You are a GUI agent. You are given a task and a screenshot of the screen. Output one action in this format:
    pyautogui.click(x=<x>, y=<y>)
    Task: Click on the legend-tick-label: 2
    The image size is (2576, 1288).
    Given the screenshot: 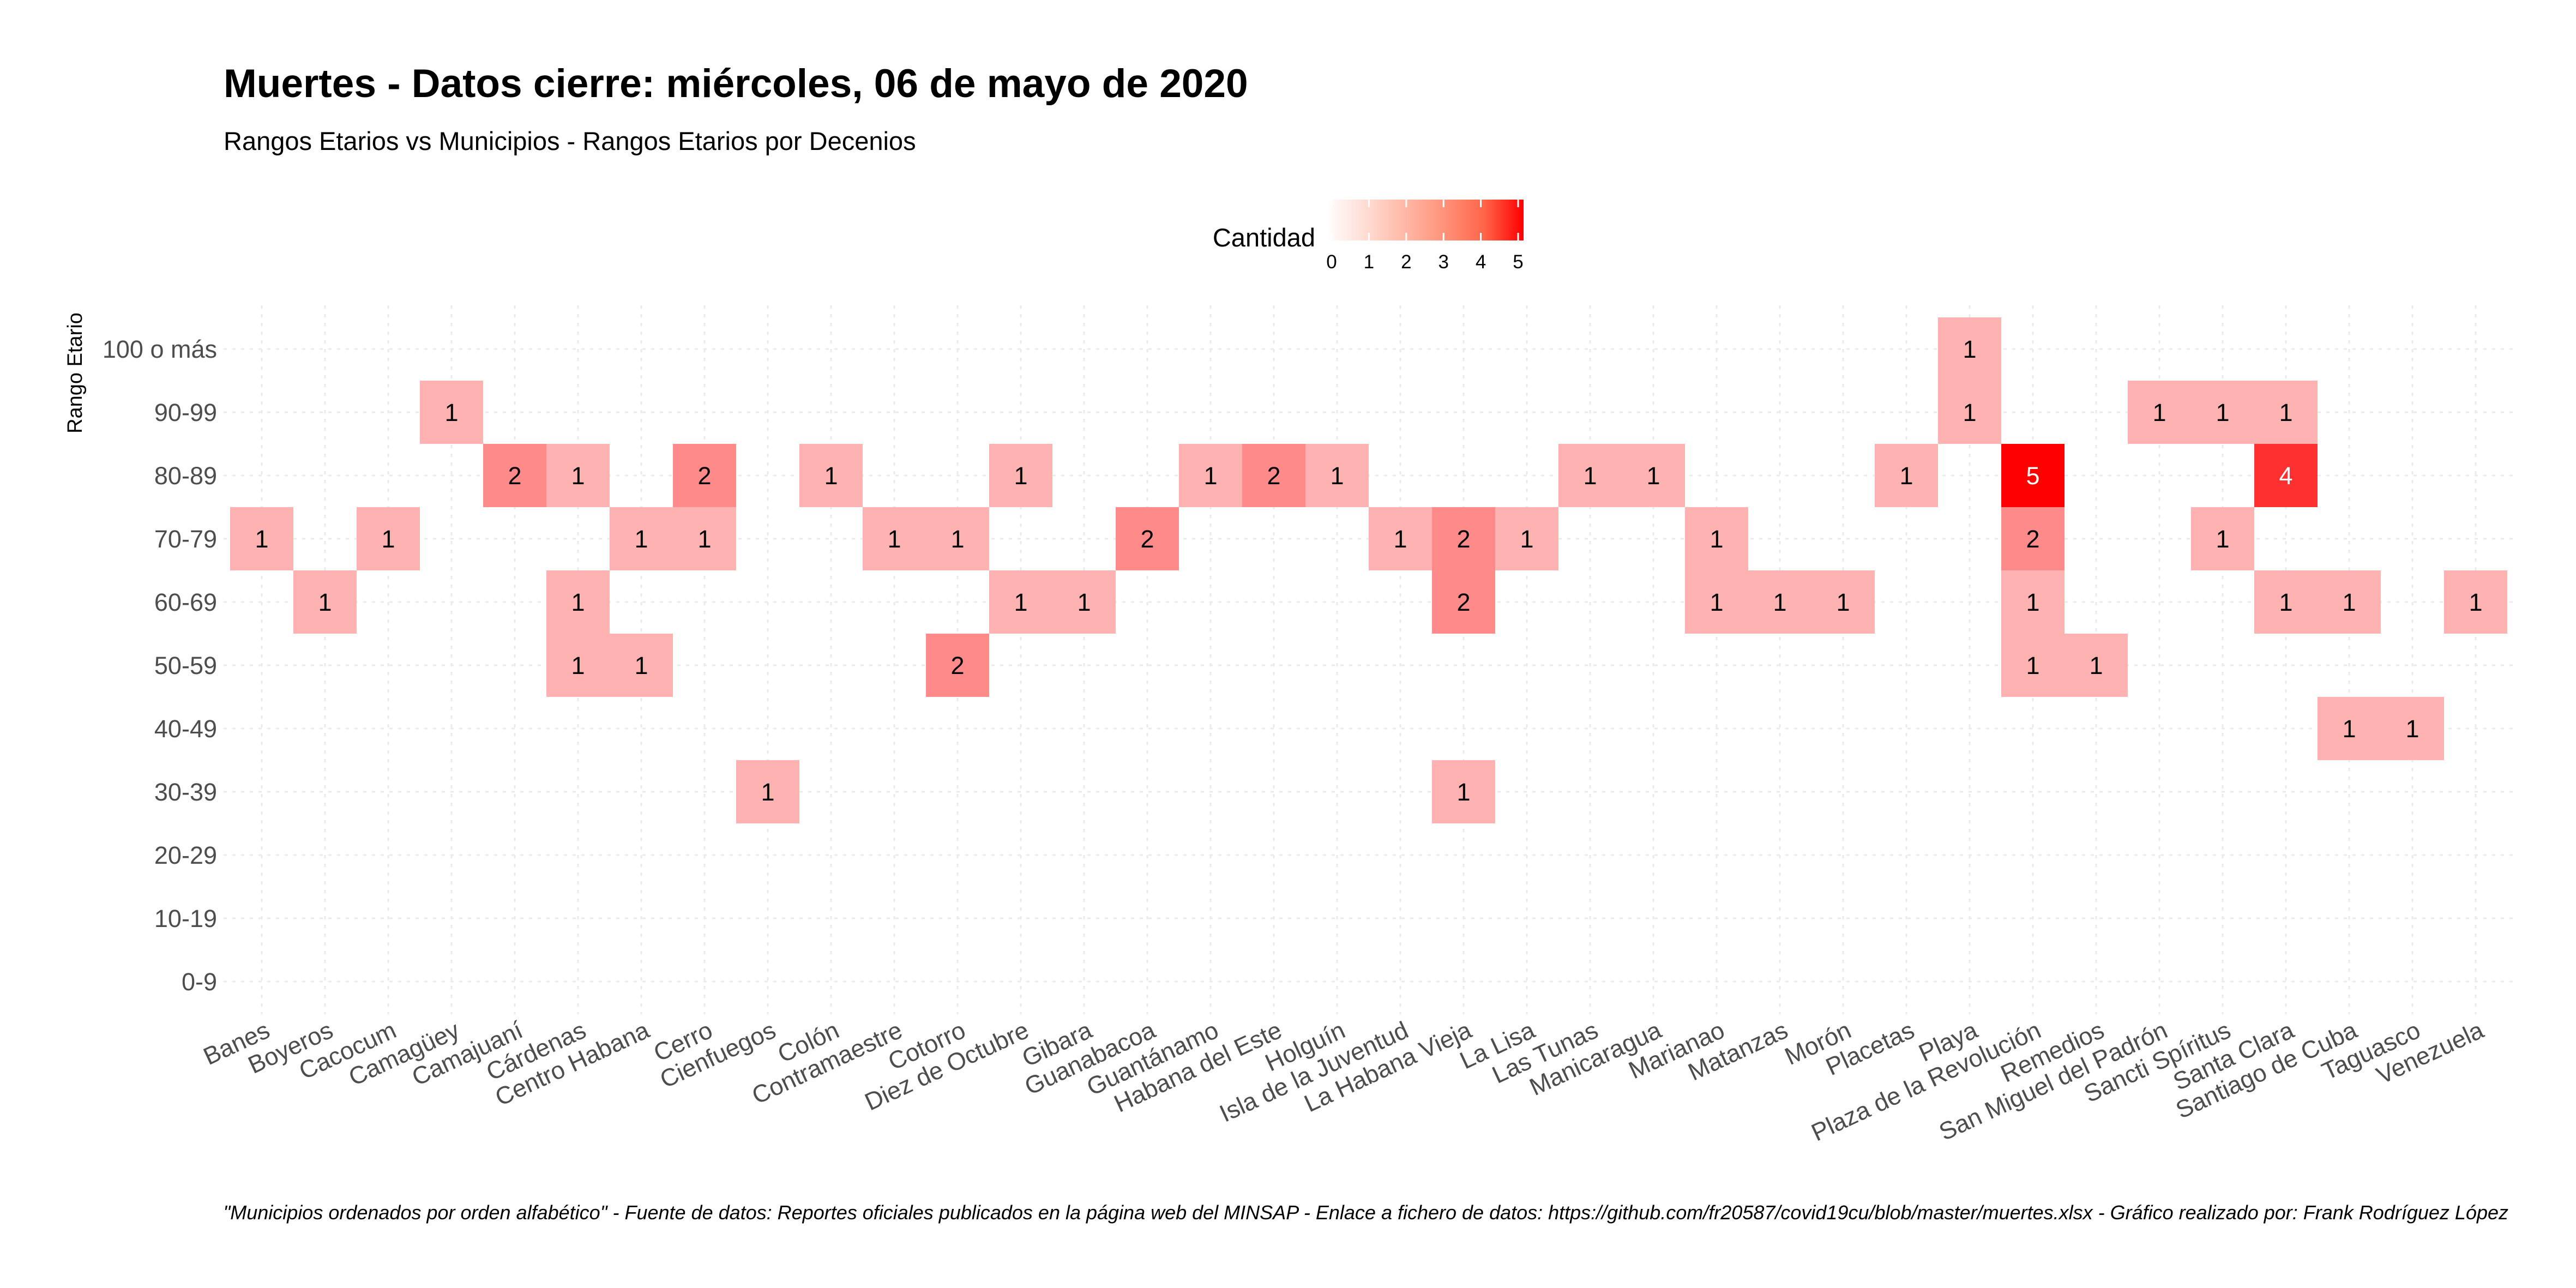 What is the action you would take?
    pyautogui.click(x=1406, y=262)
    